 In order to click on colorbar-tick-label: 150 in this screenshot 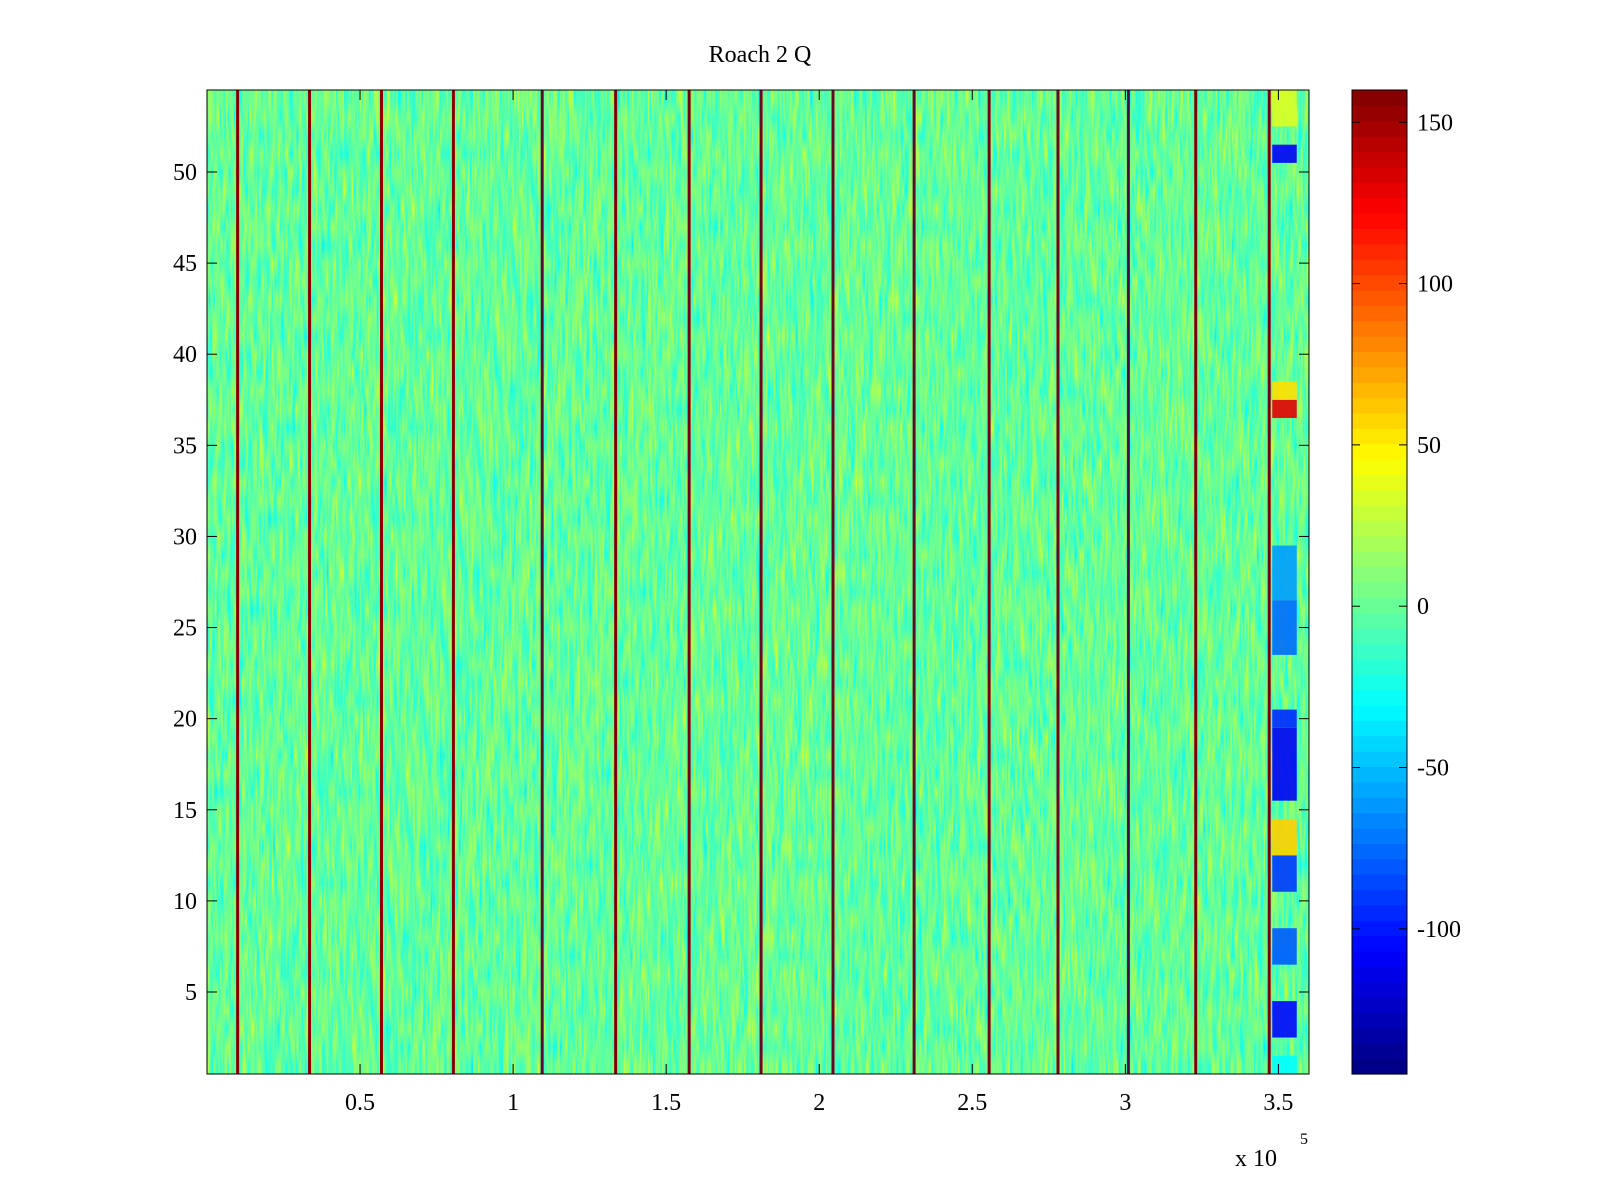, I will do `click(1435, 123)`.